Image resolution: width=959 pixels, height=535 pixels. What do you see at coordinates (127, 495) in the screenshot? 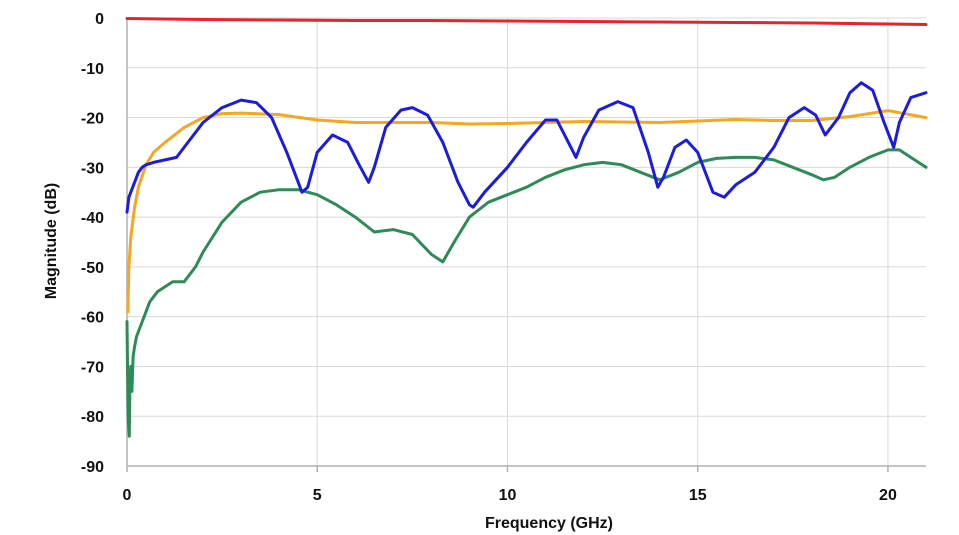
I see `x-tick-label: 0` at bounding box center [127, 495].